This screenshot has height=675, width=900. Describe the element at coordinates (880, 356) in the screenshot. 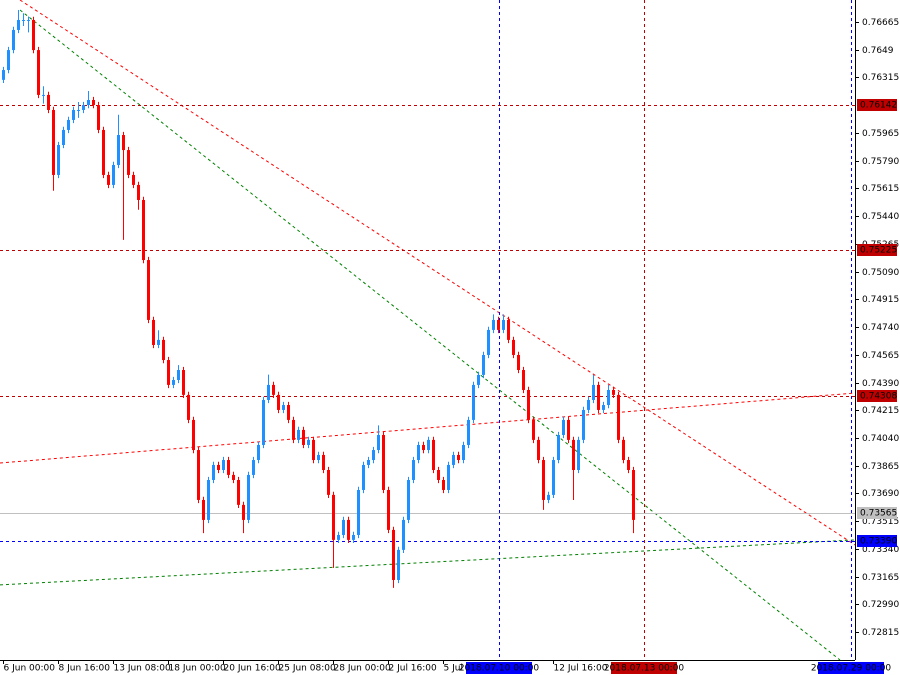

I see `y-tick-label: 0.74565` at that location.